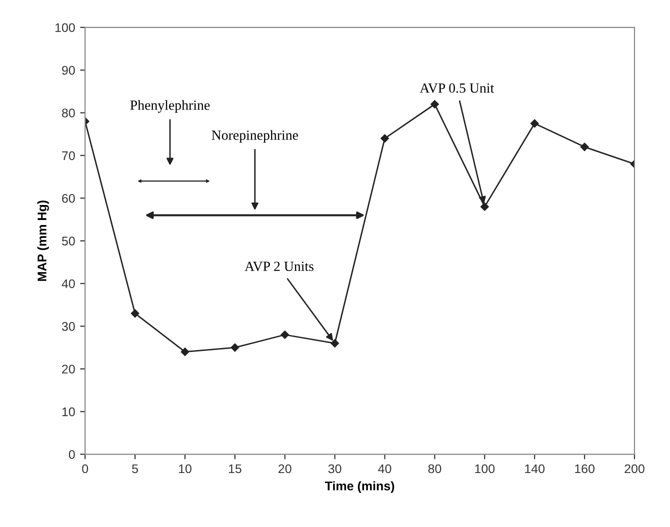  What do you see at coordinates (135, 469) in the screenshot?
I see `x-tick-label: 5` at bounding box center [135, 469].